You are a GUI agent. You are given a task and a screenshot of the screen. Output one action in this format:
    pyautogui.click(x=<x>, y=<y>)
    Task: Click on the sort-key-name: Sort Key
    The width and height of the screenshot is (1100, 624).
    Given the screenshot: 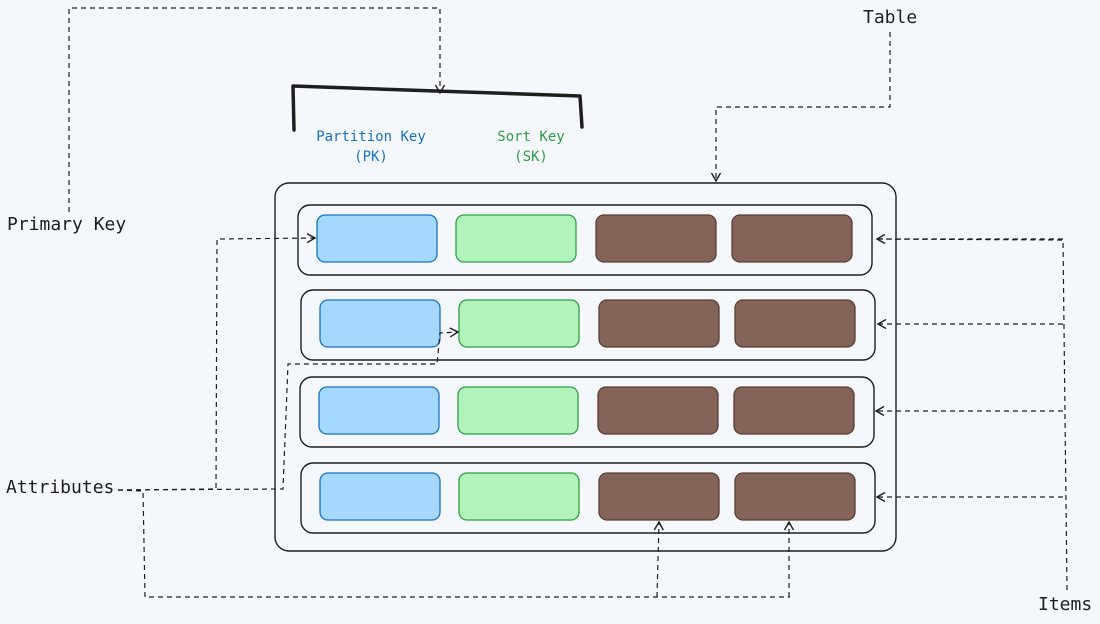 What is the action you would take?
    pyautogui.click(x=531, y=137)
    